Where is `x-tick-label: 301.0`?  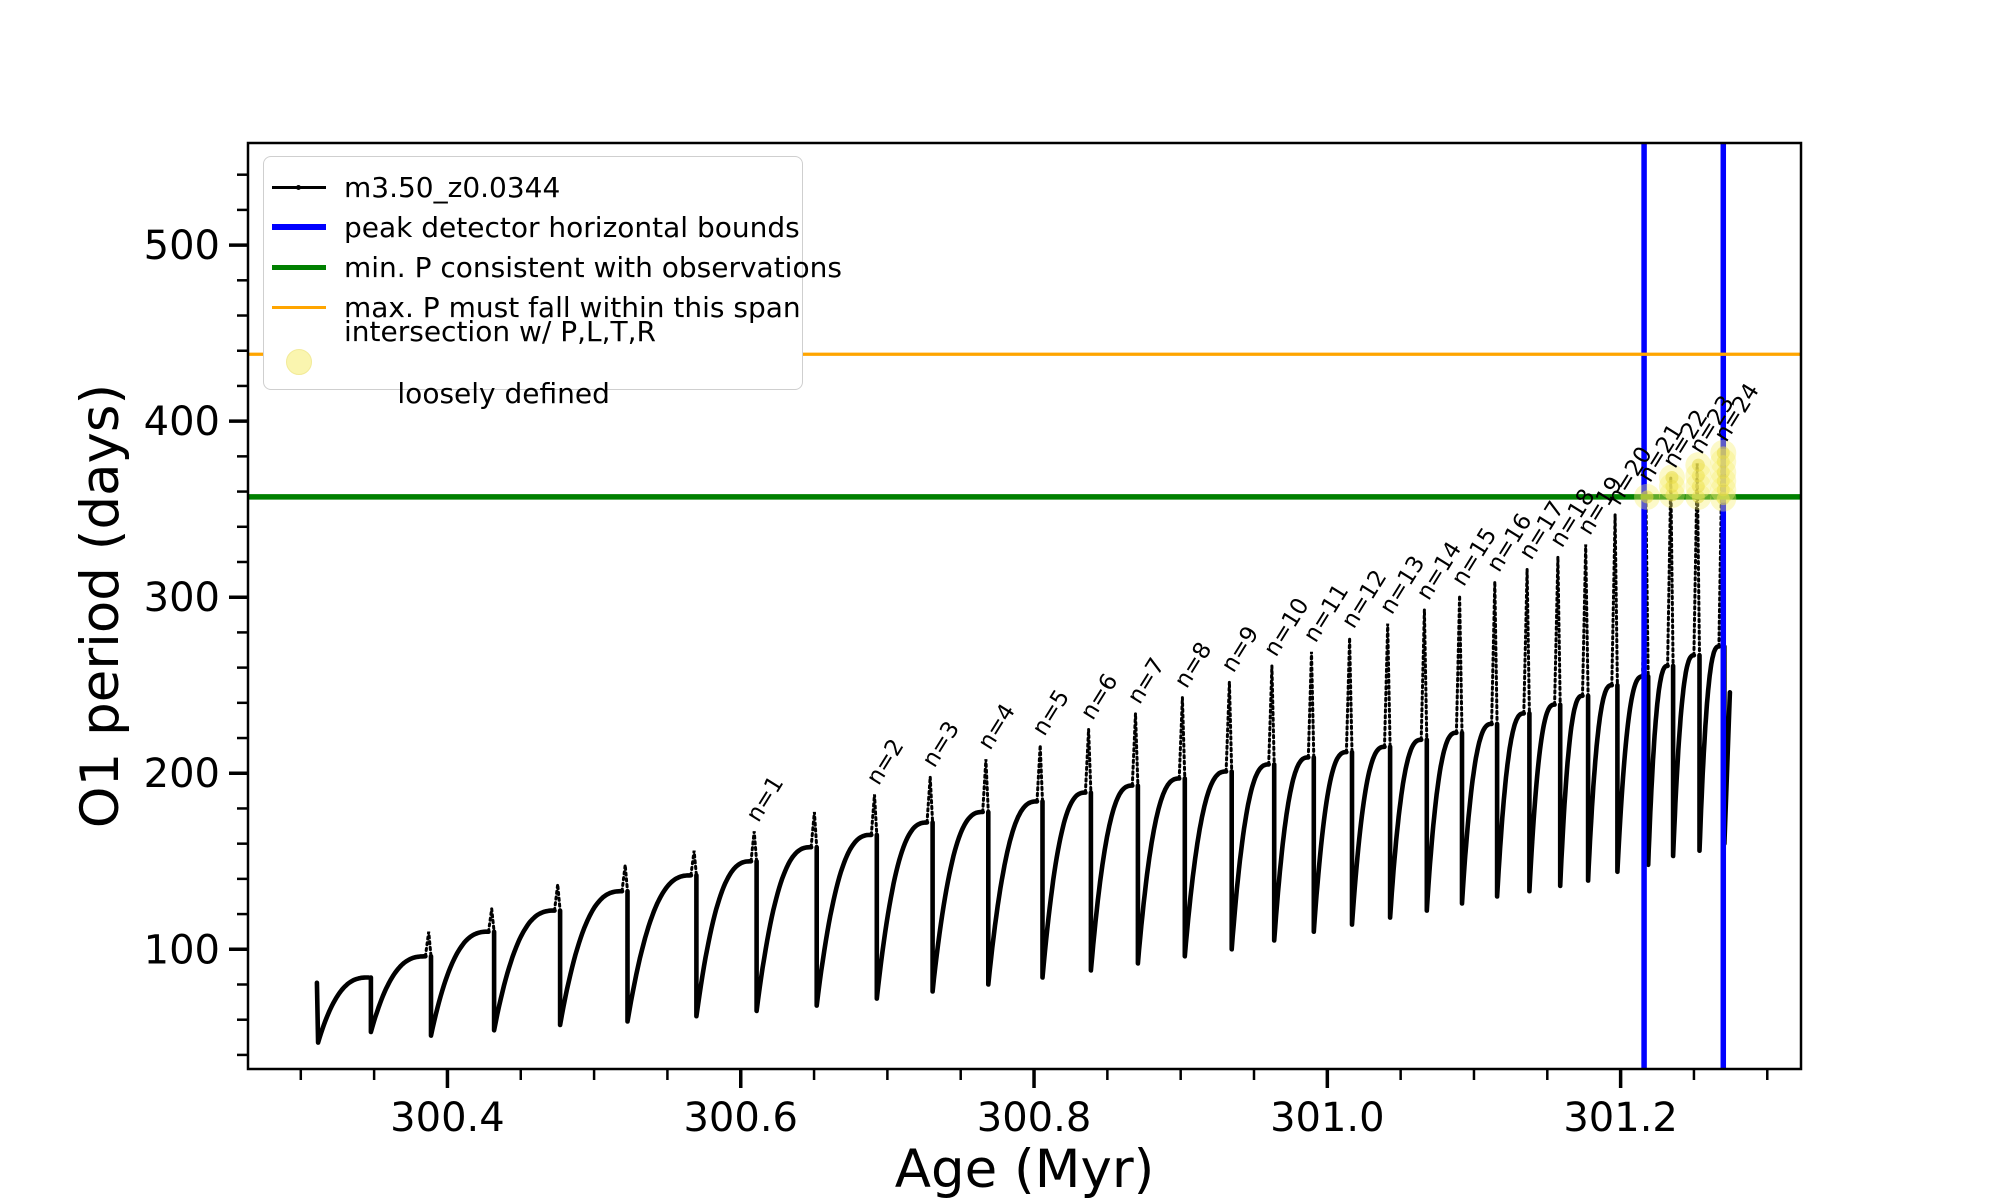
x-tick-label: 301.0 is located at coordinates (1327, 1118).